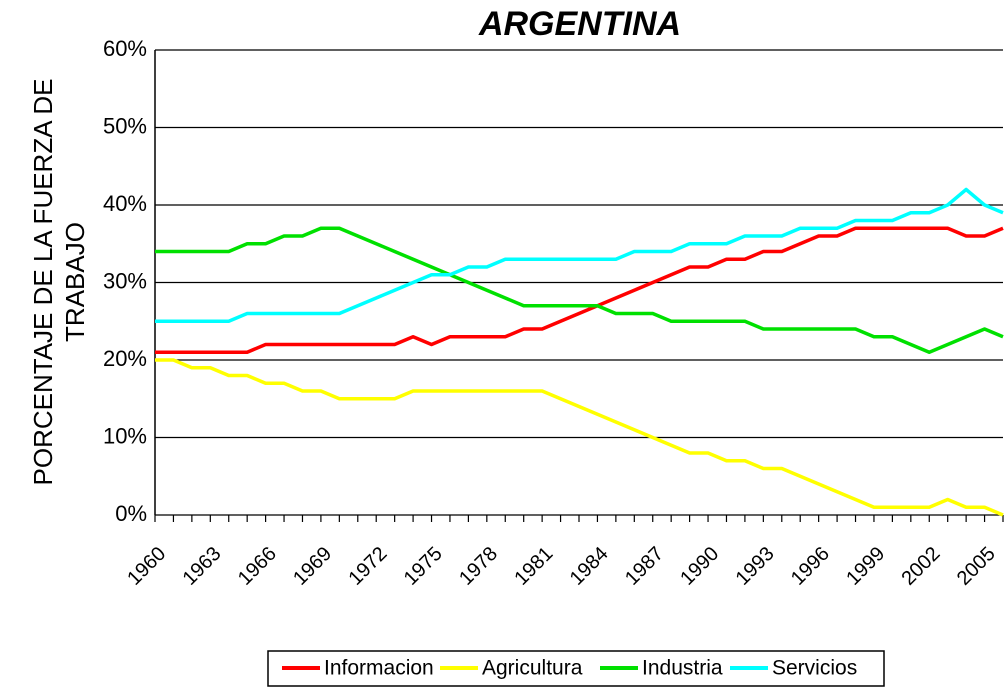  What do you see at coordinates (976, 566) in the screenshot?
I see `x-tick-label: 2005` at bounding box center [976, 566].